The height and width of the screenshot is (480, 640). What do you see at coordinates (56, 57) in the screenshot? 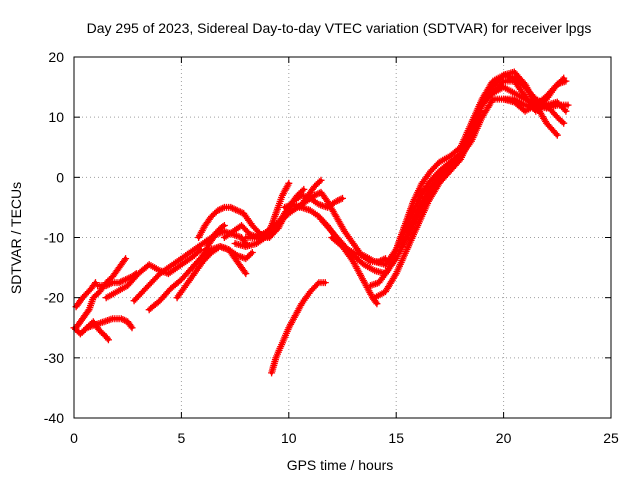
I see `y-tick-label: 20` at bounding box center [56, 57].